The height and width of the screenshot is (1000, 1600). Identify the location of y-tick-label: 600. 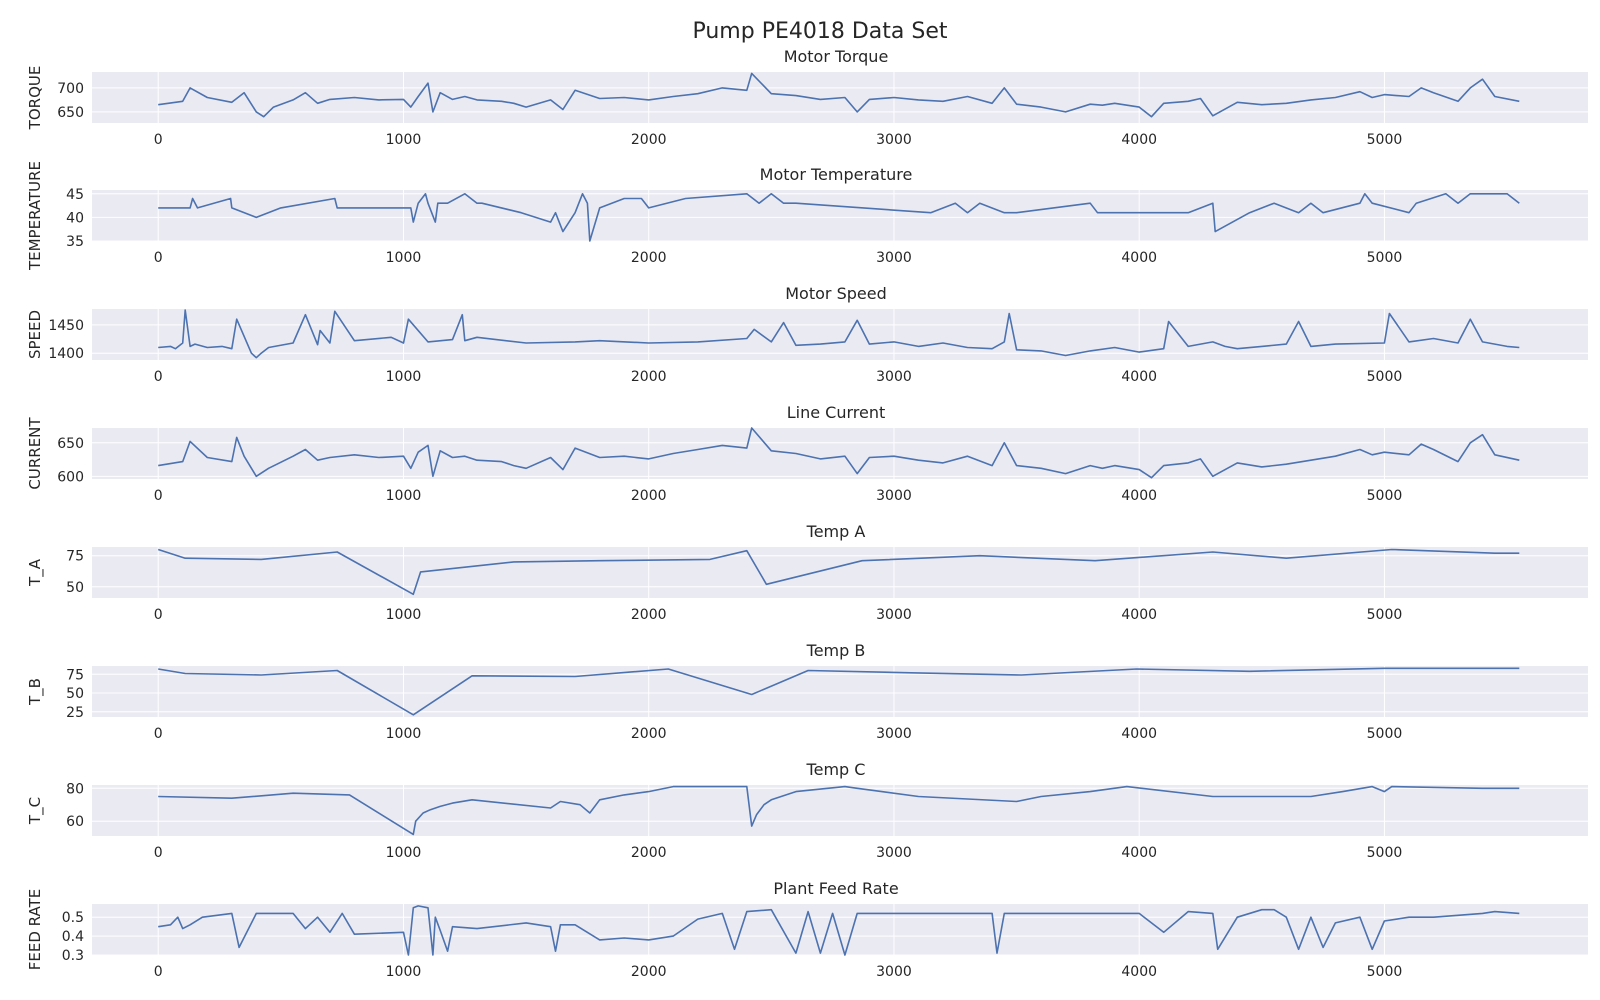
(70, 477).